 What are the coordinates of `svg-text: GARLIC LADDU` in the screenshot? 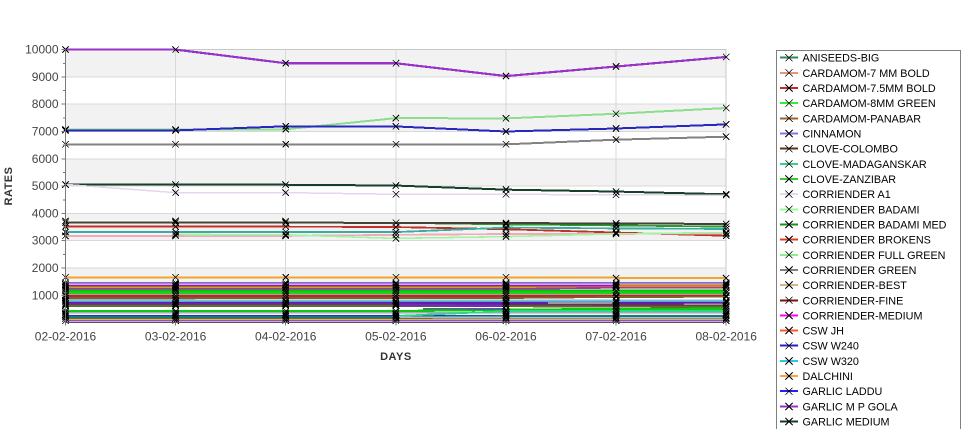 It's located at (843, 392).